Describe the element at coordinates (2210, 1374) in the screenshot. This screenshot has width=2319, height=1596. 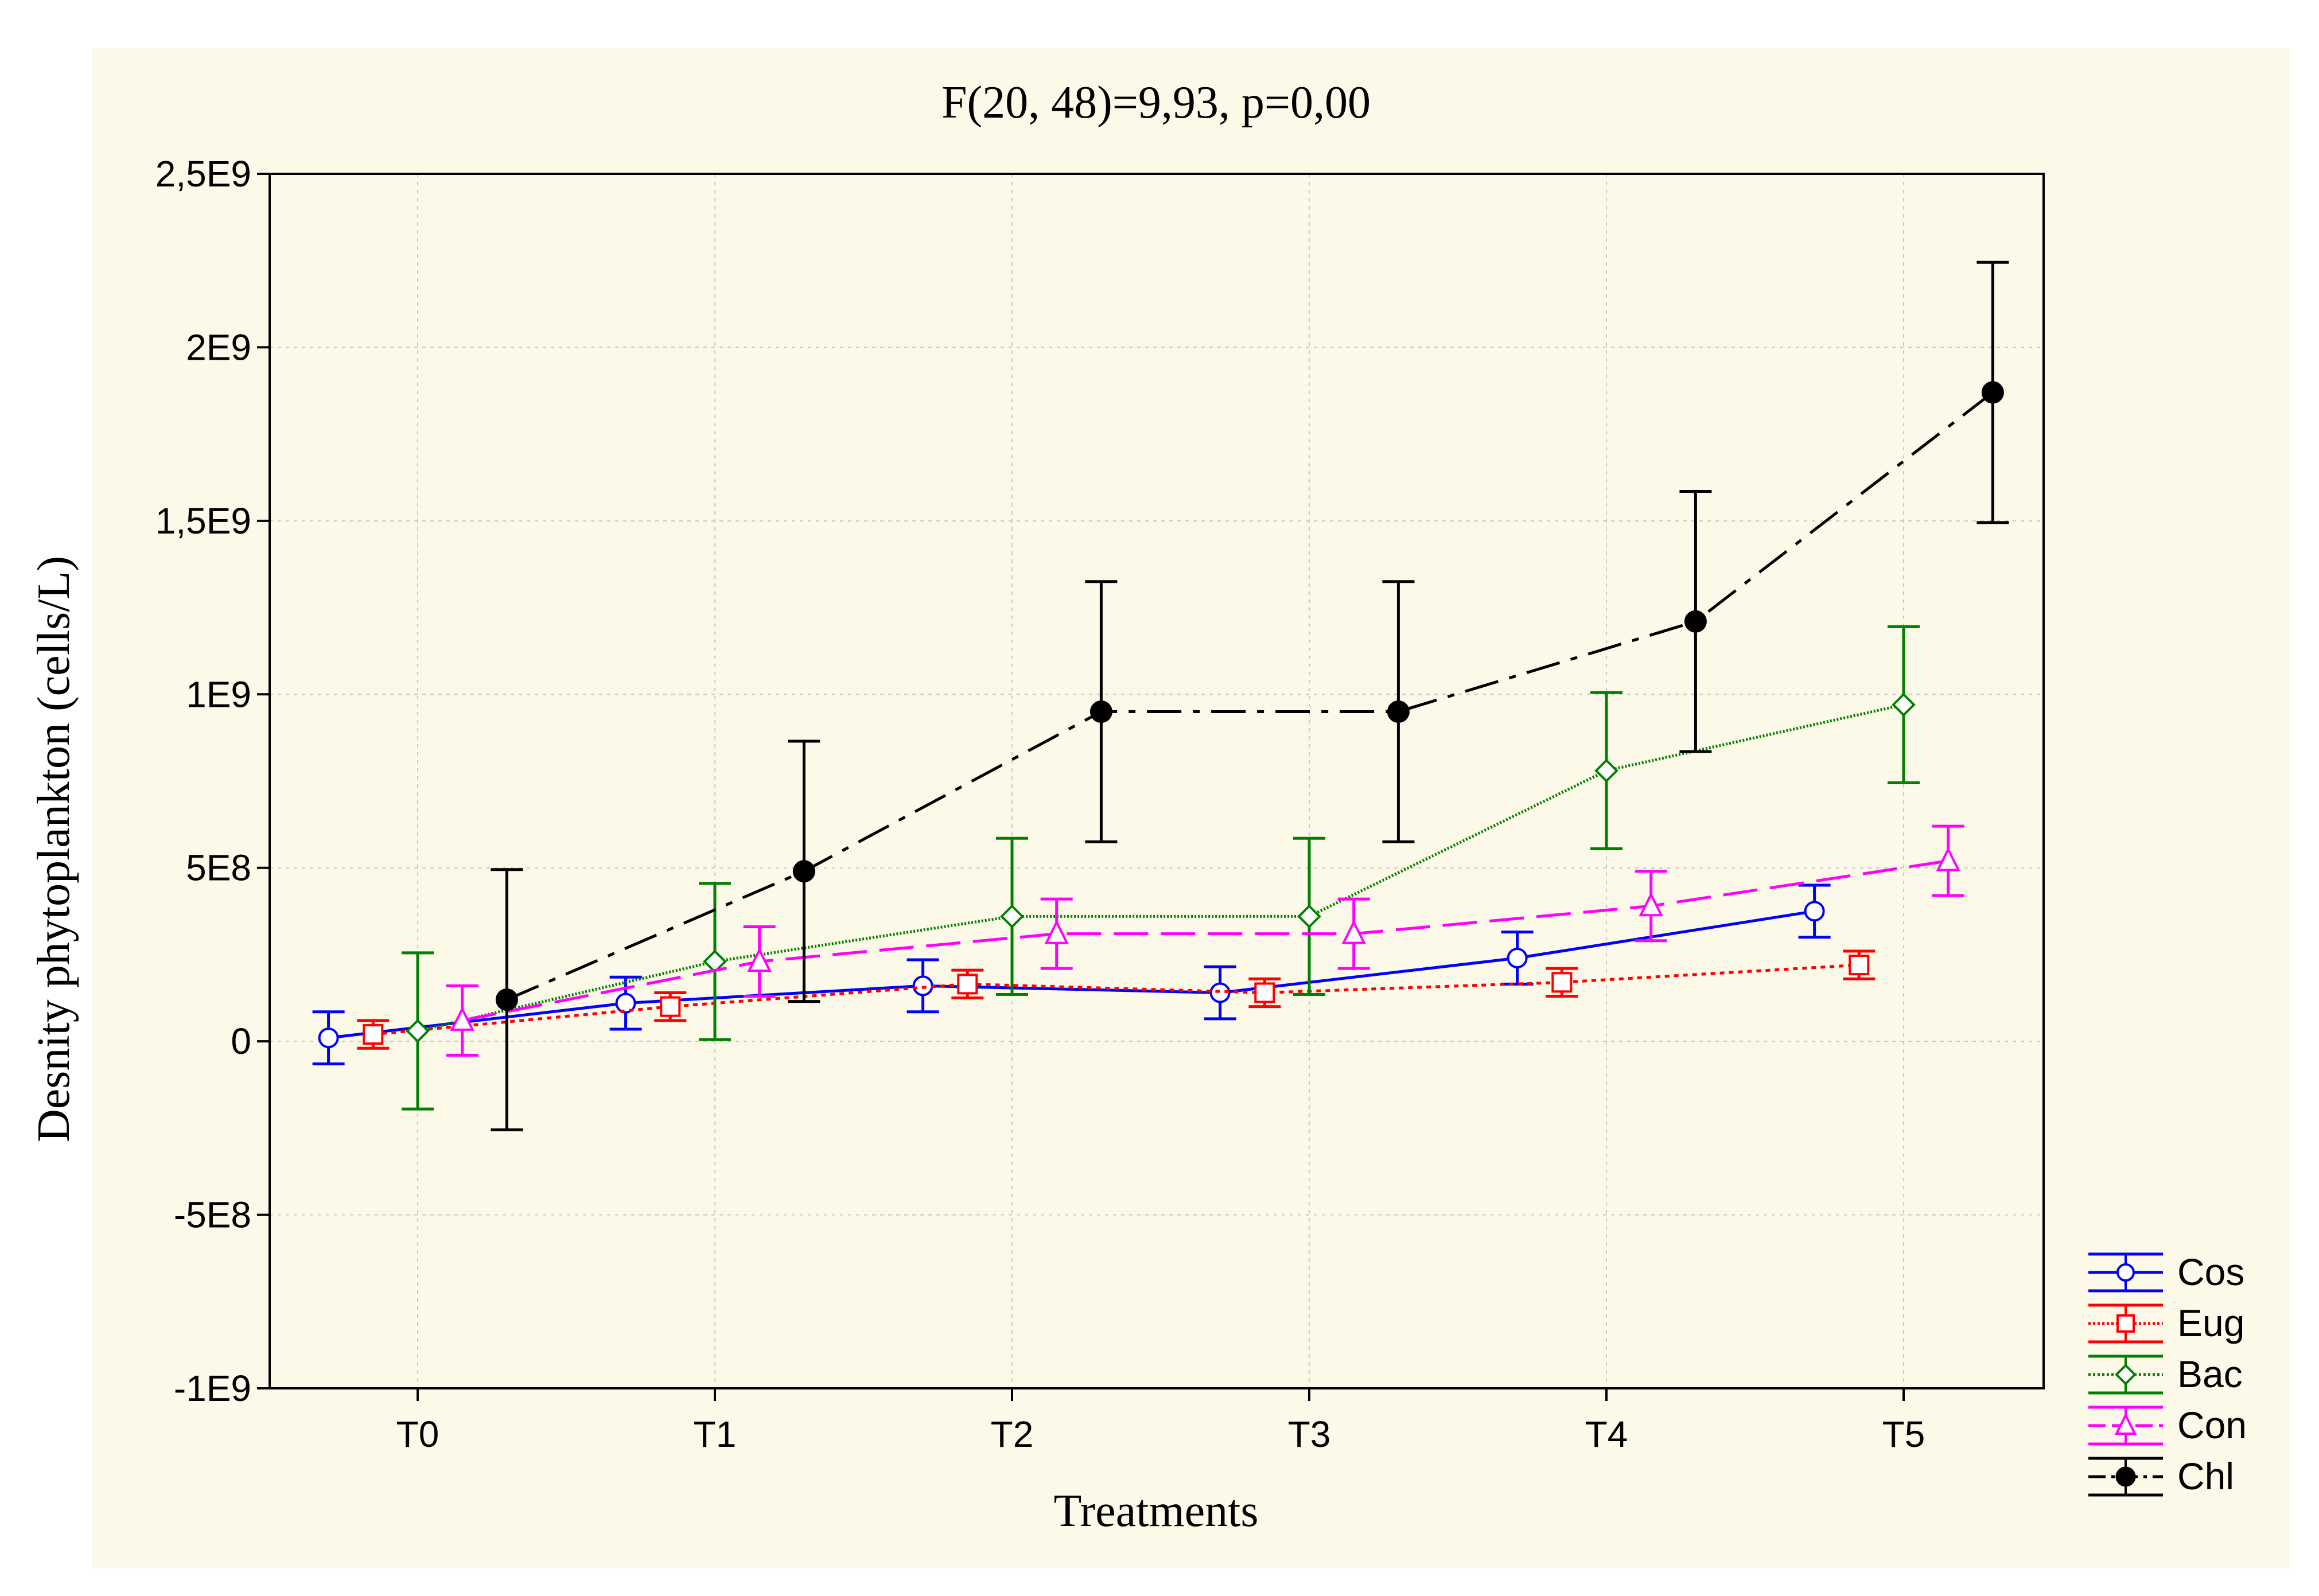
I see `legend-label: Bac` at that location.